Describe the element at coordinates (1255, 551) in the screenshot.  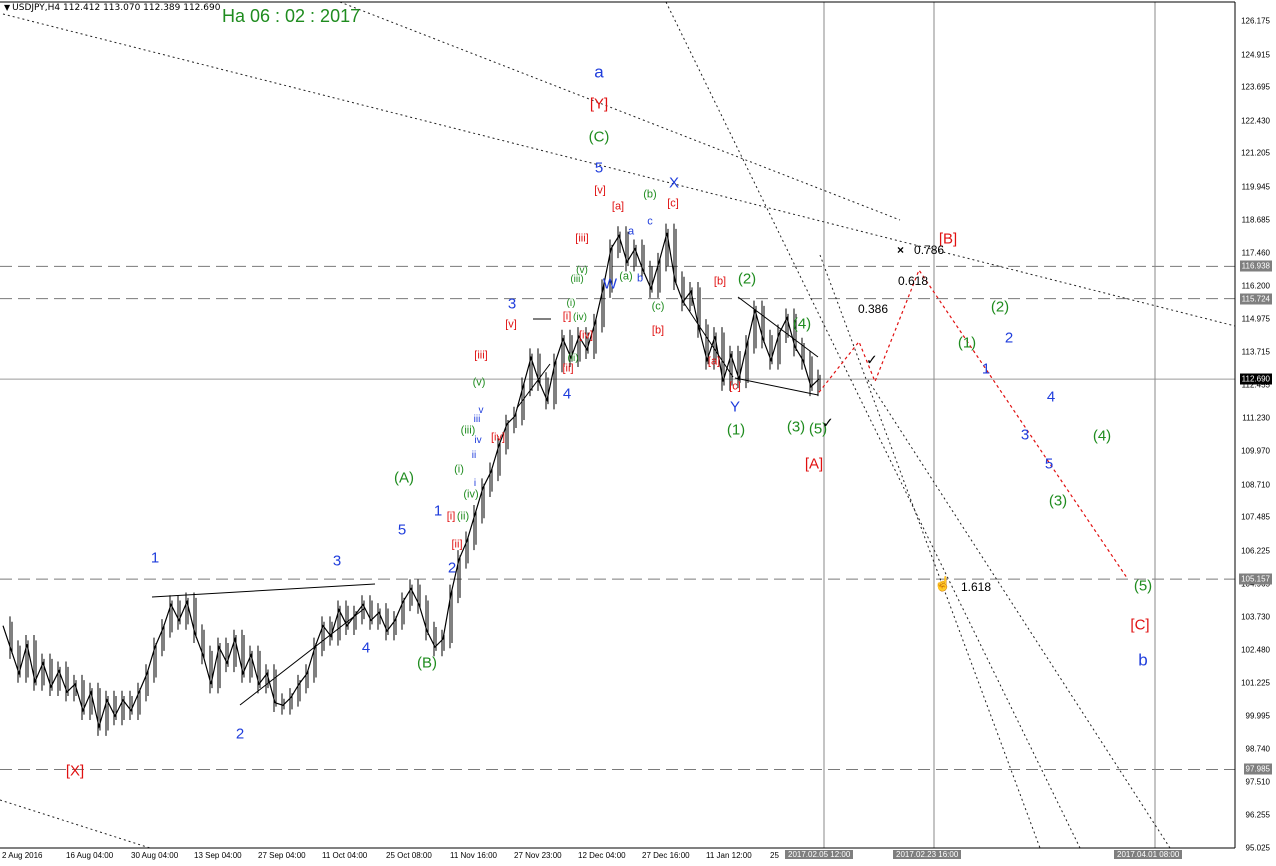
I see `y-tick-label: 106.225` at that location.